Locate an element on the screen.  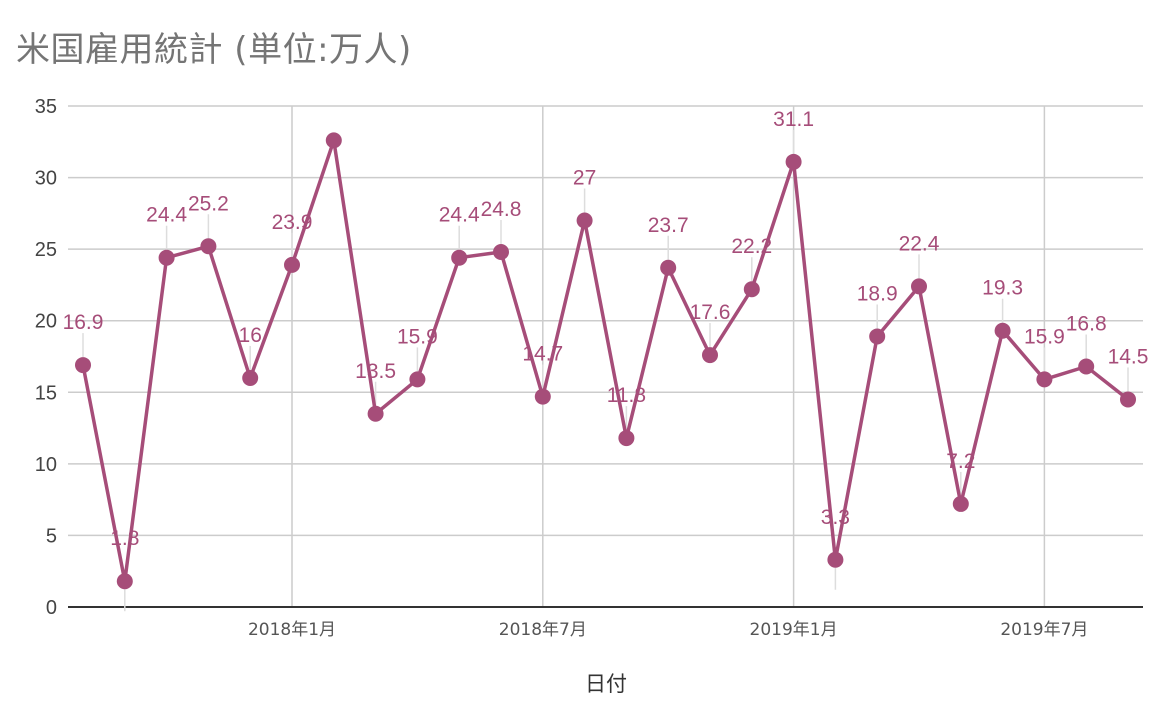
x-tick-label: 2019年1月 is located at coordinates (794, 630).